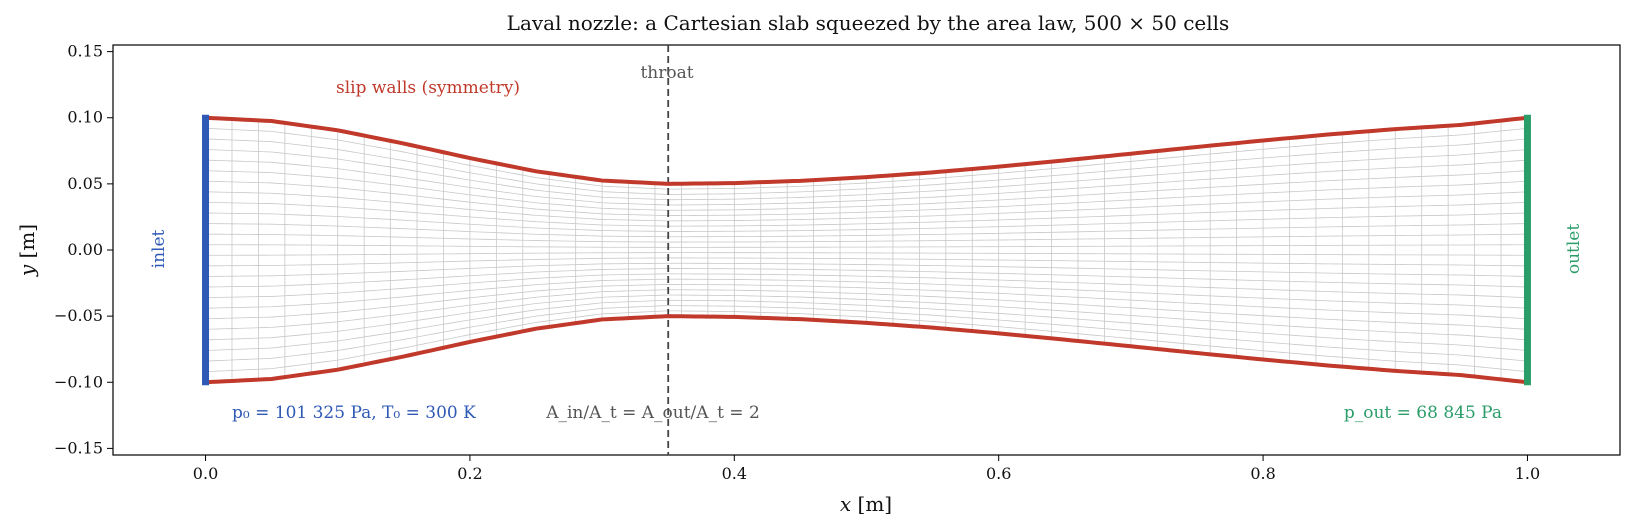 This screenshot has height=532, width=1635. Describe the element at coordinates (78, 447) in the screenshot. I see `y-tick-label: −0.15` at that location.